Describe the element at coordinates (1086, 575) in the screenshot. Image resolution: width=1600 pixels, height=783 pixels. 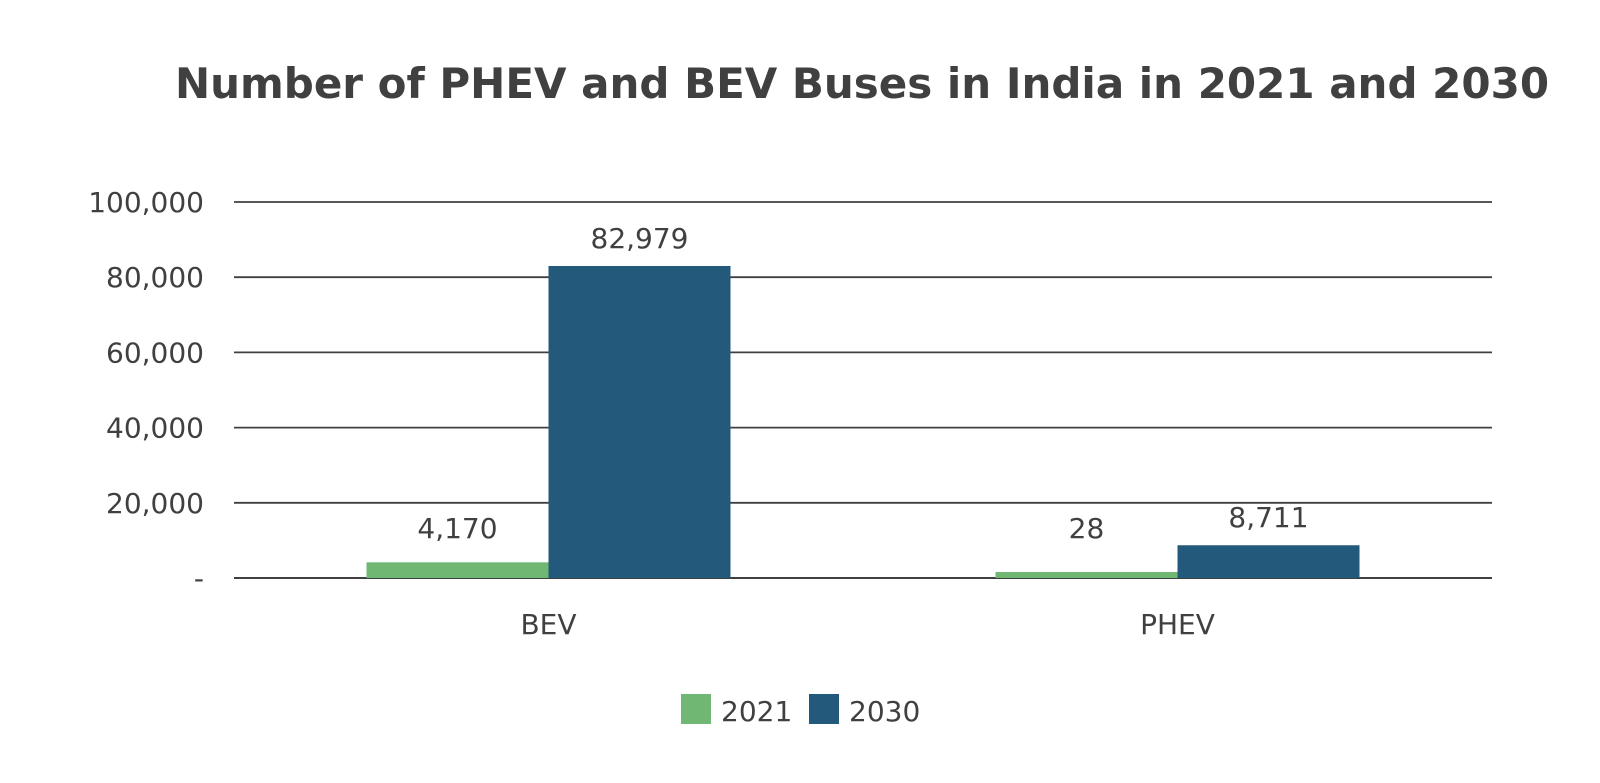
I see `bar-phev-2021` at that location.